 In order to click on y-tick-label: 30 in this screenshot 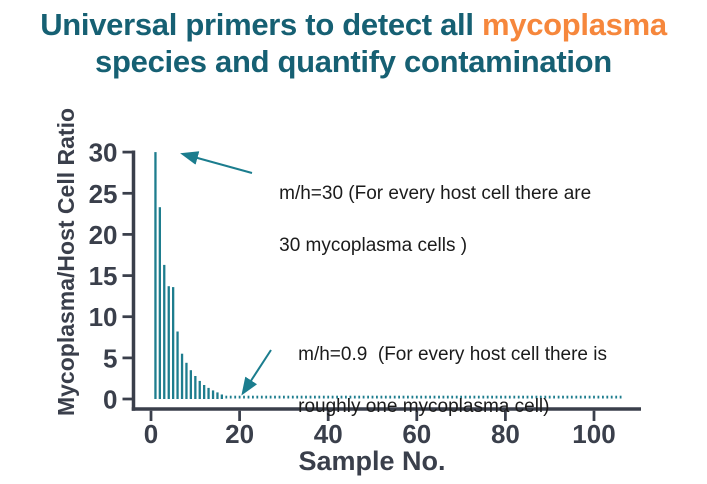, I will do `click(103, 153)`.